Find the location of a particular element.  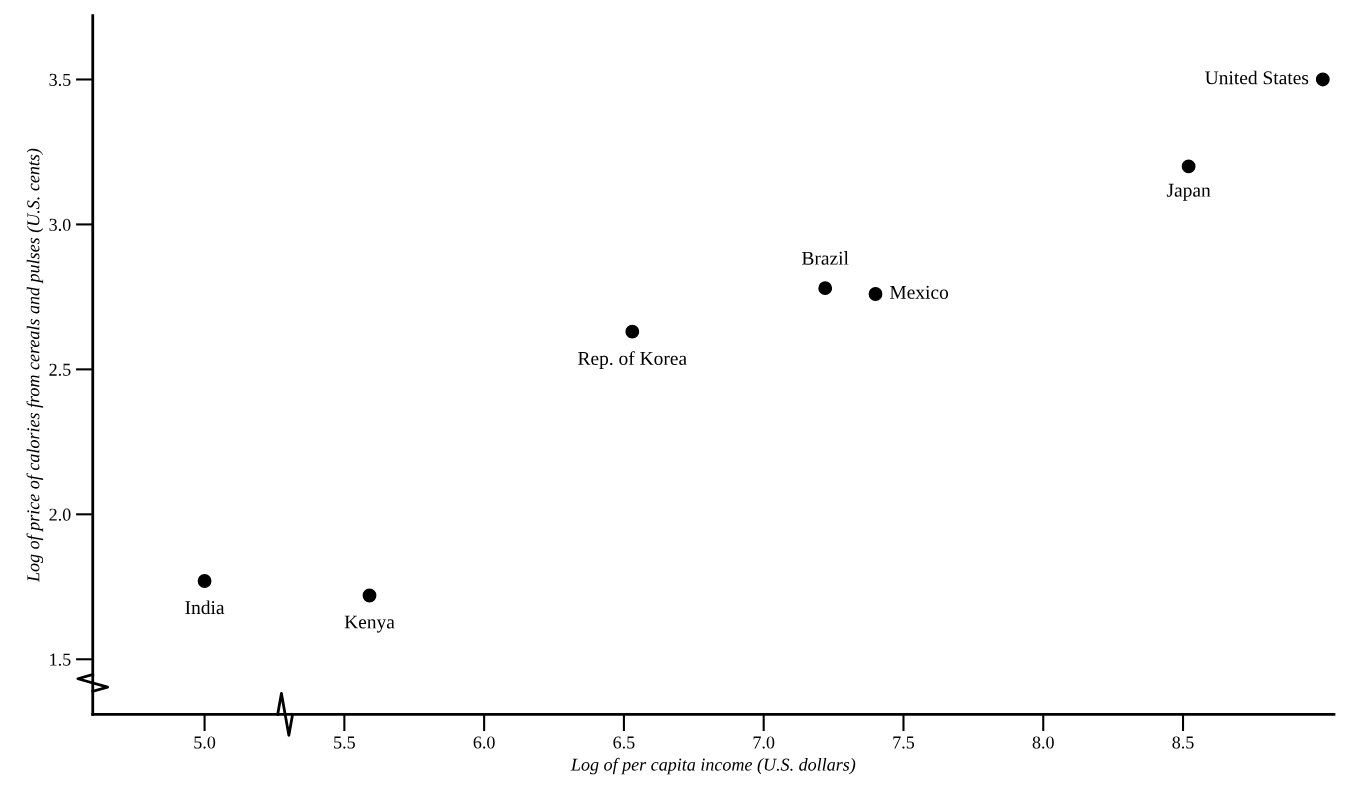

x-tick-label: 5.5 is located at coordinates (344, 742).